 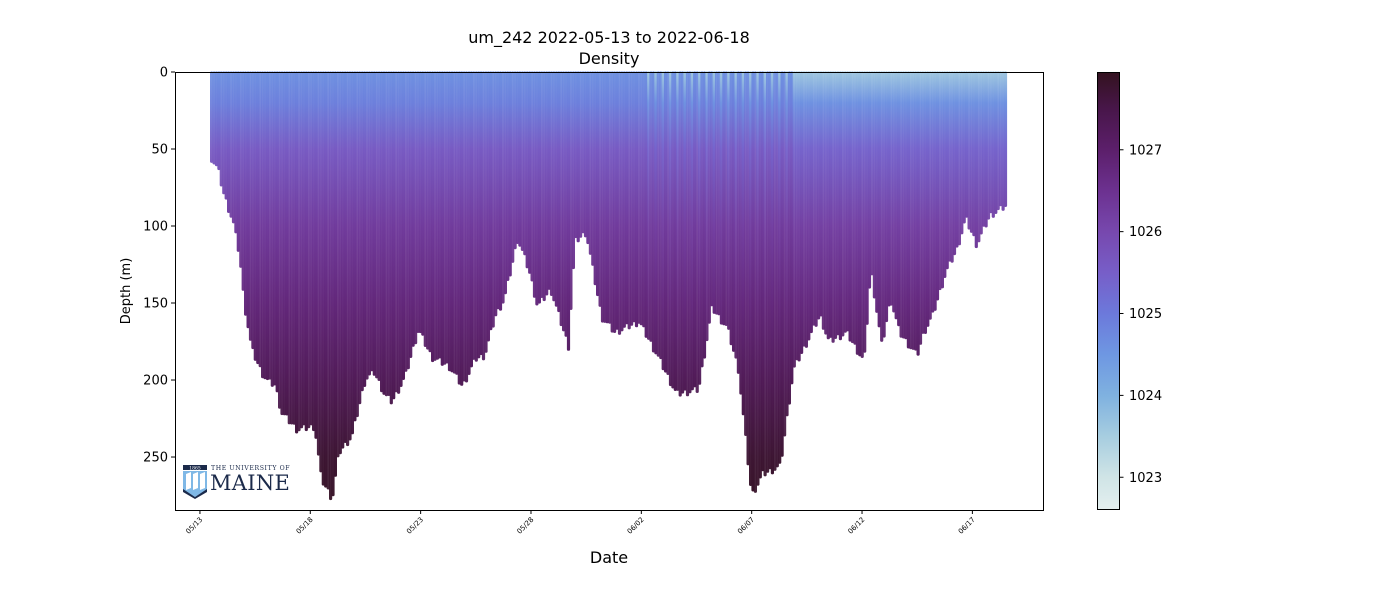 I want to click on x-tick-label: 06/07, so click(x=746, y=526).